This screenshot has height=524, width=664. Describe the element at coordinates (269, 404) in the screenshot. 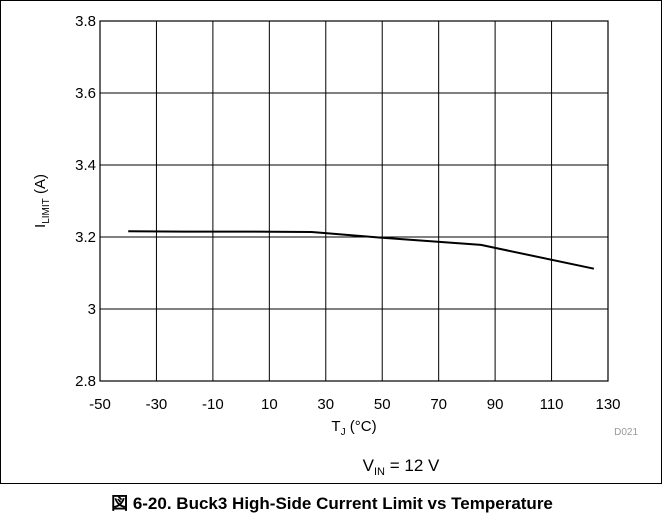

I see `x-tick-label: 10` at that location.